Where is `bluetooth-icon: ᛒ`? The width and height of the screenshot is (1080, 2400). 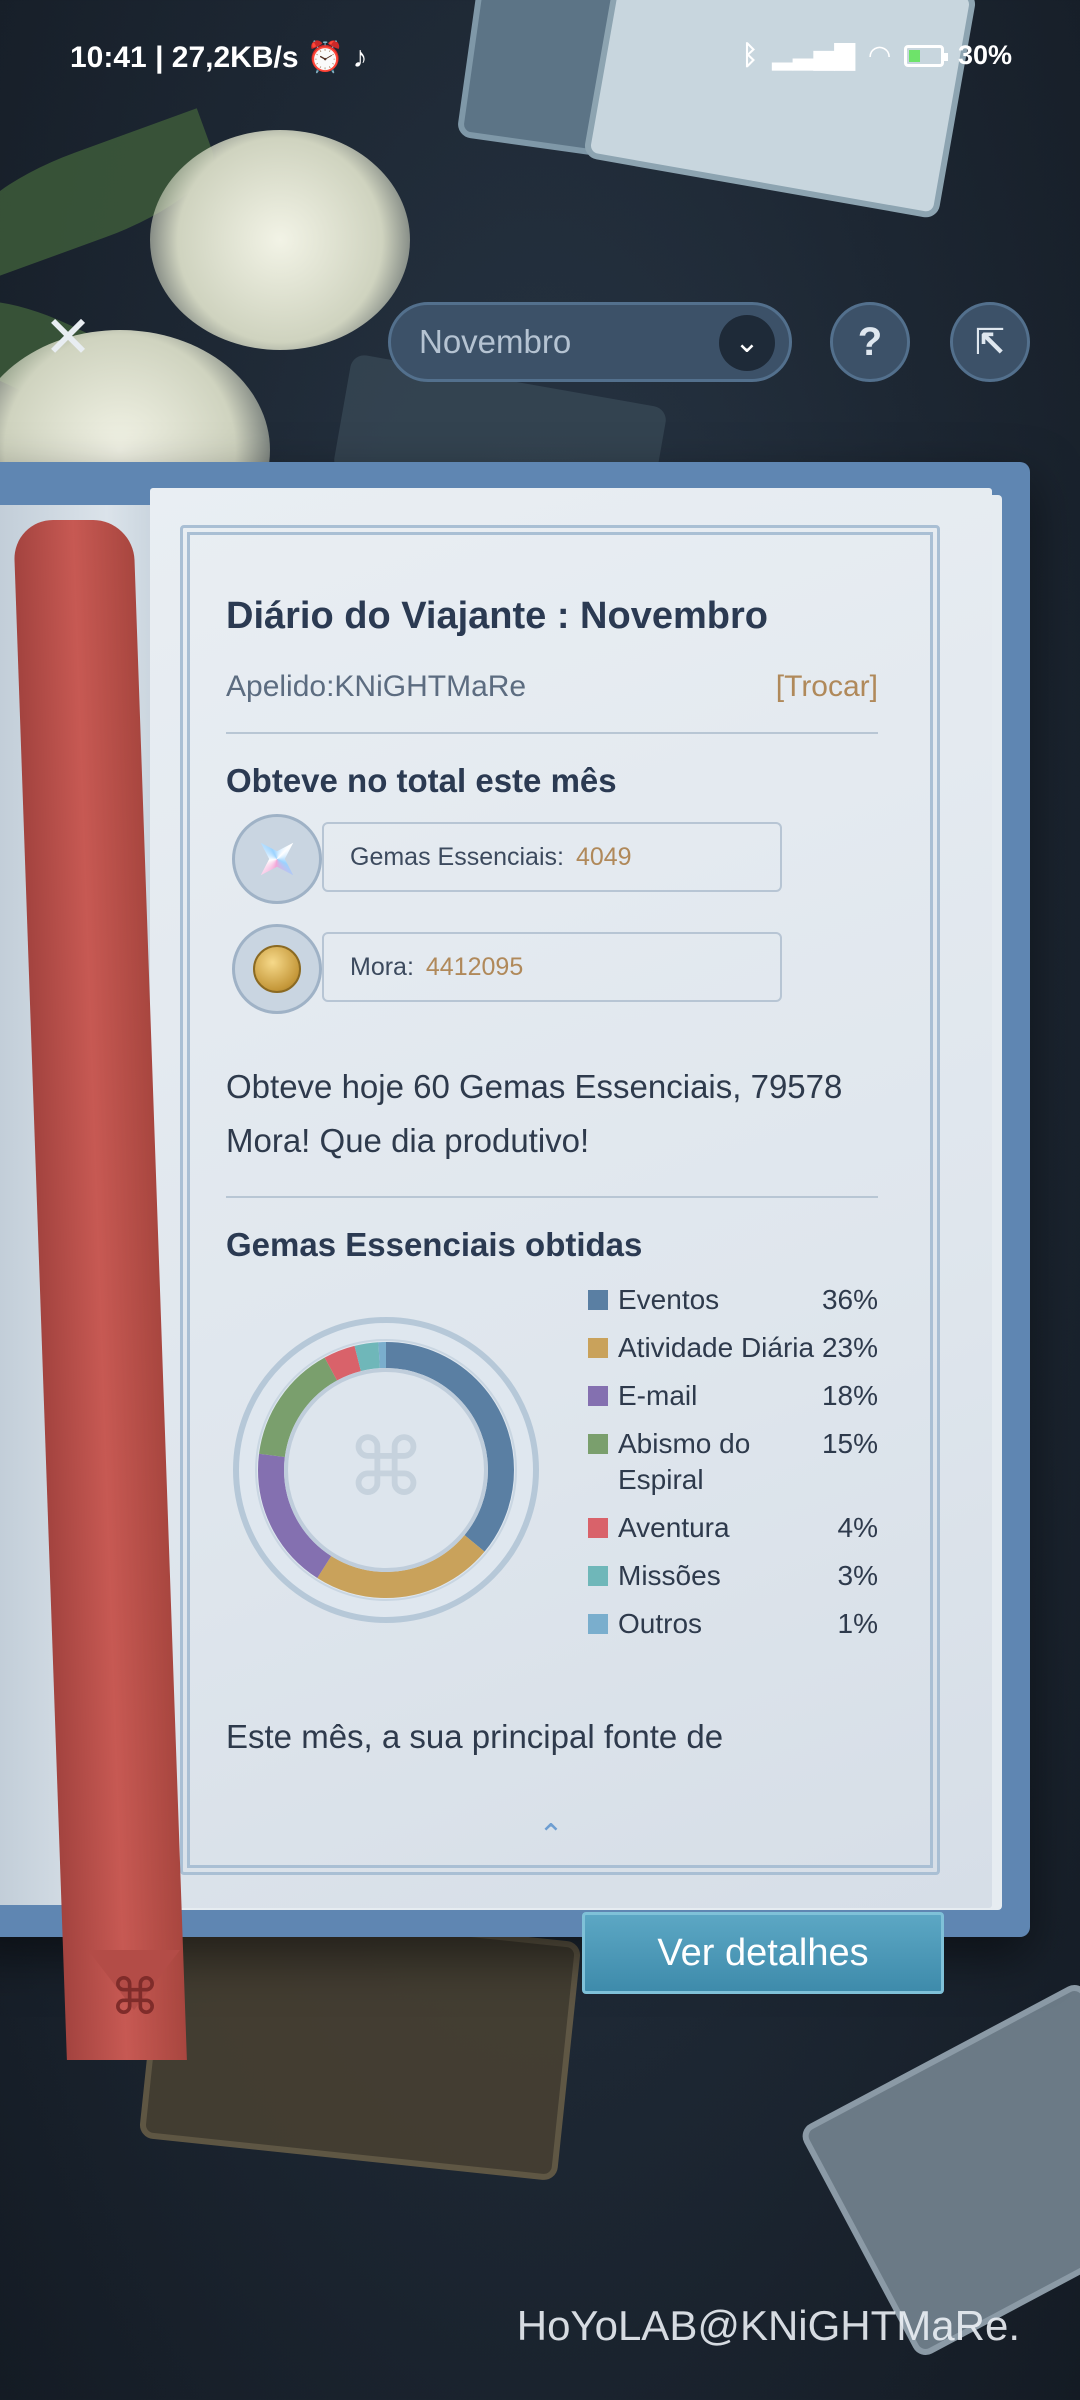
bluetooth-icon: ᛒ is located at coordinates (750, 55).